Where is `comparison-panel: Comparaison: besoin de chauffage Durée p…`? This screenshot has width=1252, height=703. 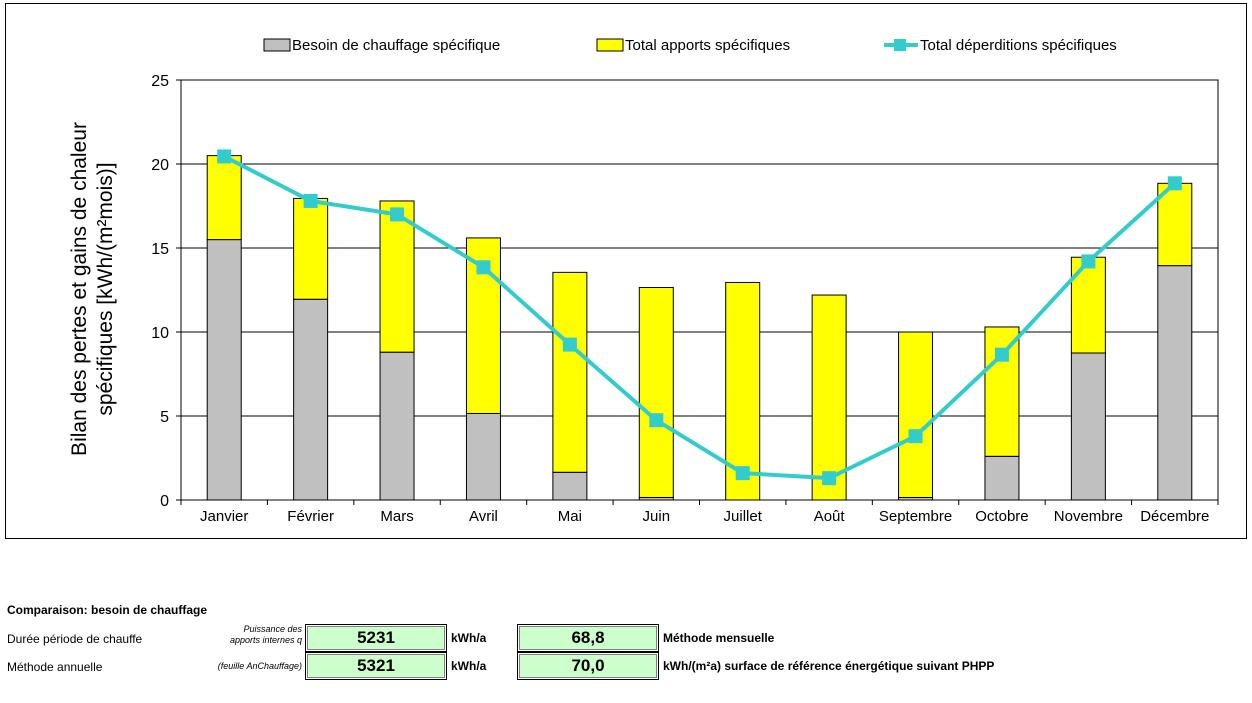
comparison-panel: Comparaison: besoin de chauffage Durée p… is located at coordinates (627, 648).